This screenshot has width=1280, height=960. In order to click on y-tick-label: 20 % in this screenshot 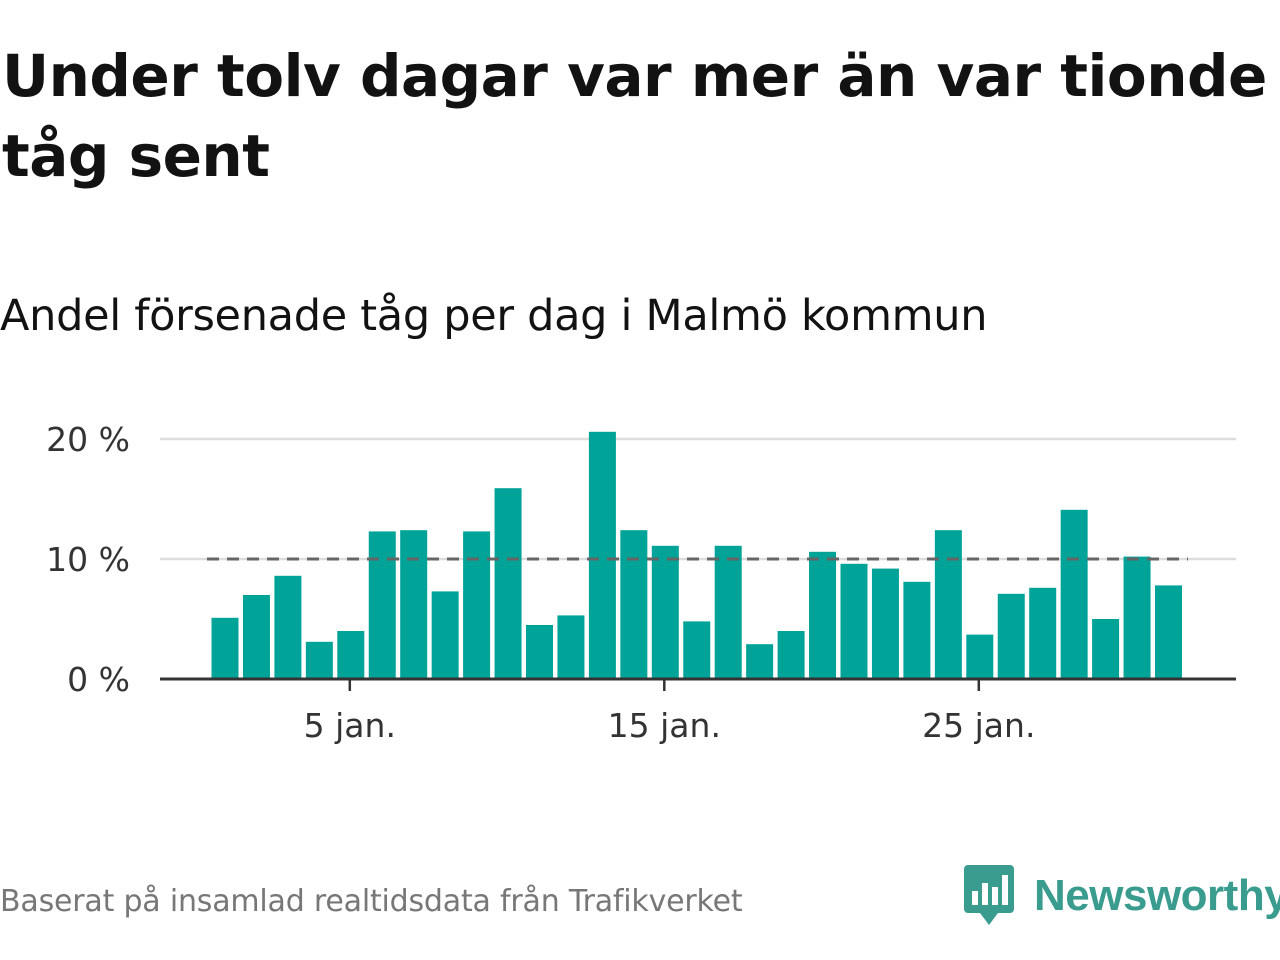, I will do `click(88, 439)`.